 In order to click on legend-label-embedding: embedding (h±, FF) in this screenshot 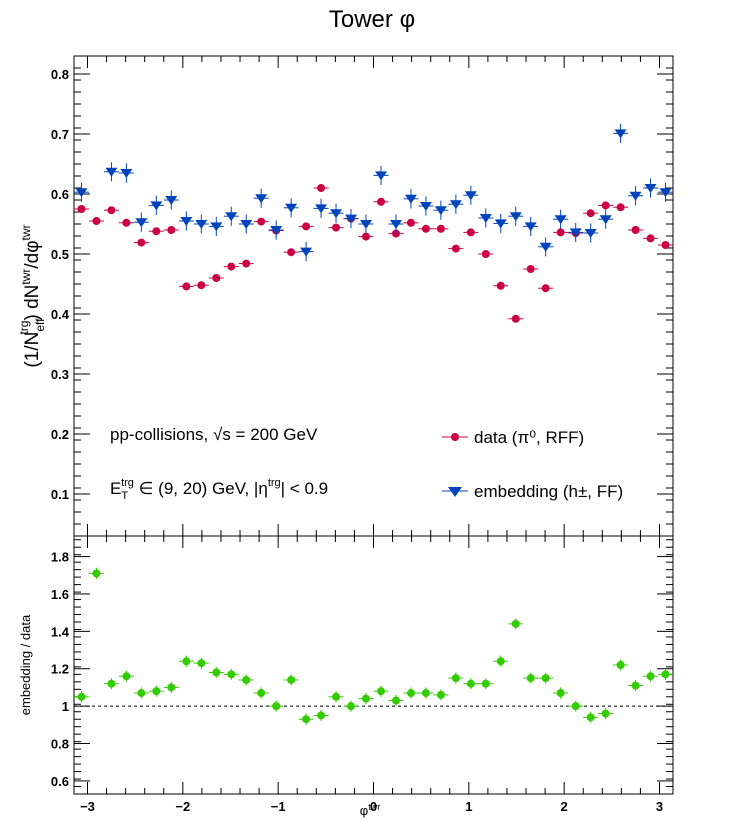, I will do `click(548, 491)`.